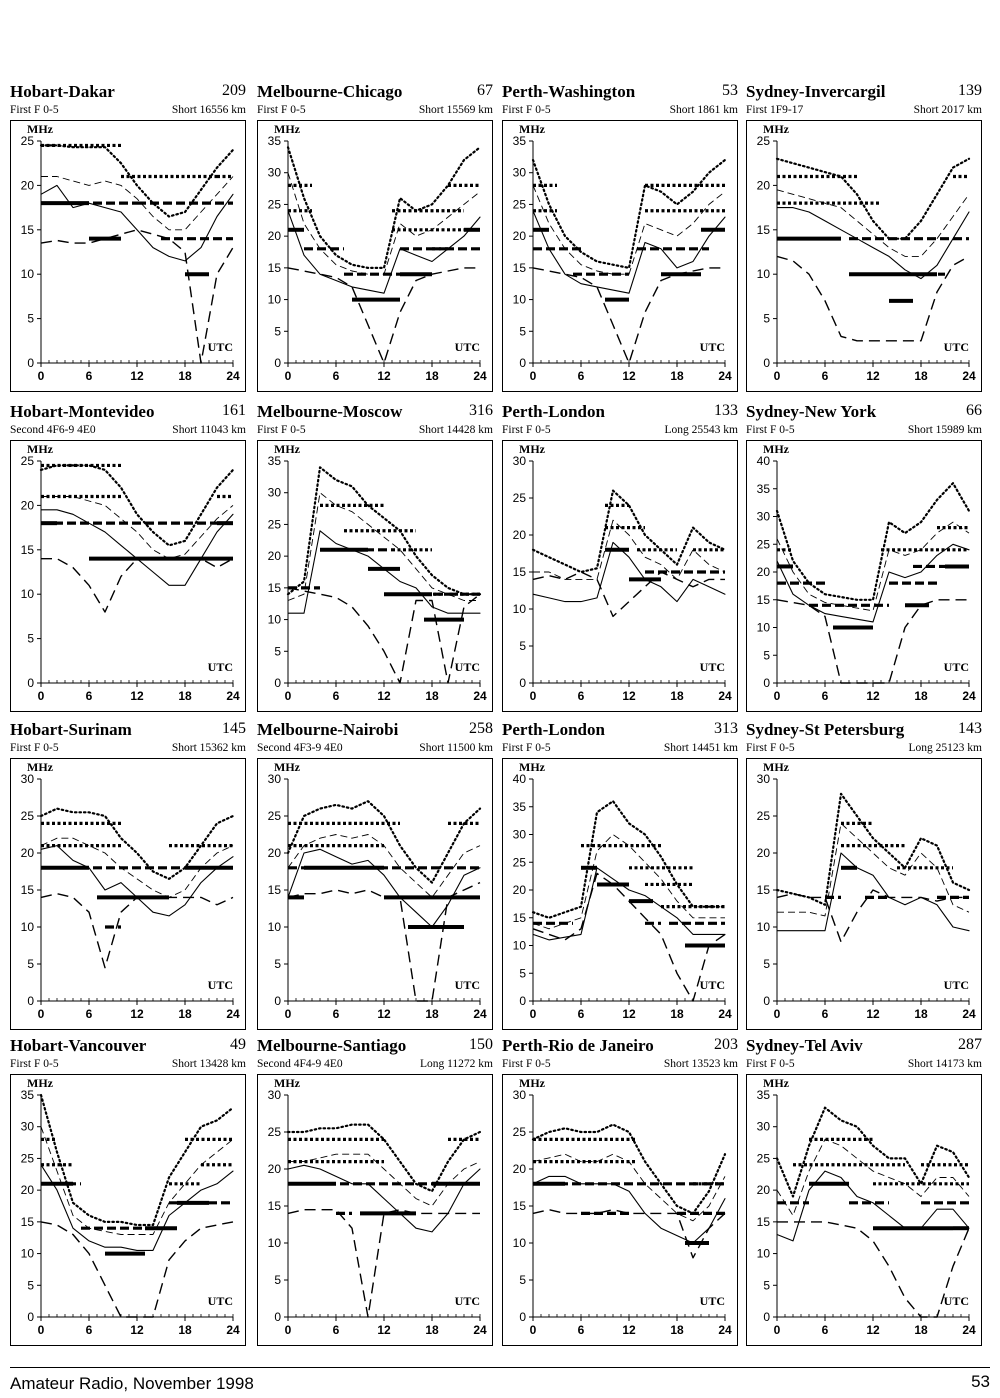  Describe the element at coordinates (700, 1064) in the screenshot. I see `path-length: Short 13523 km` at that location.